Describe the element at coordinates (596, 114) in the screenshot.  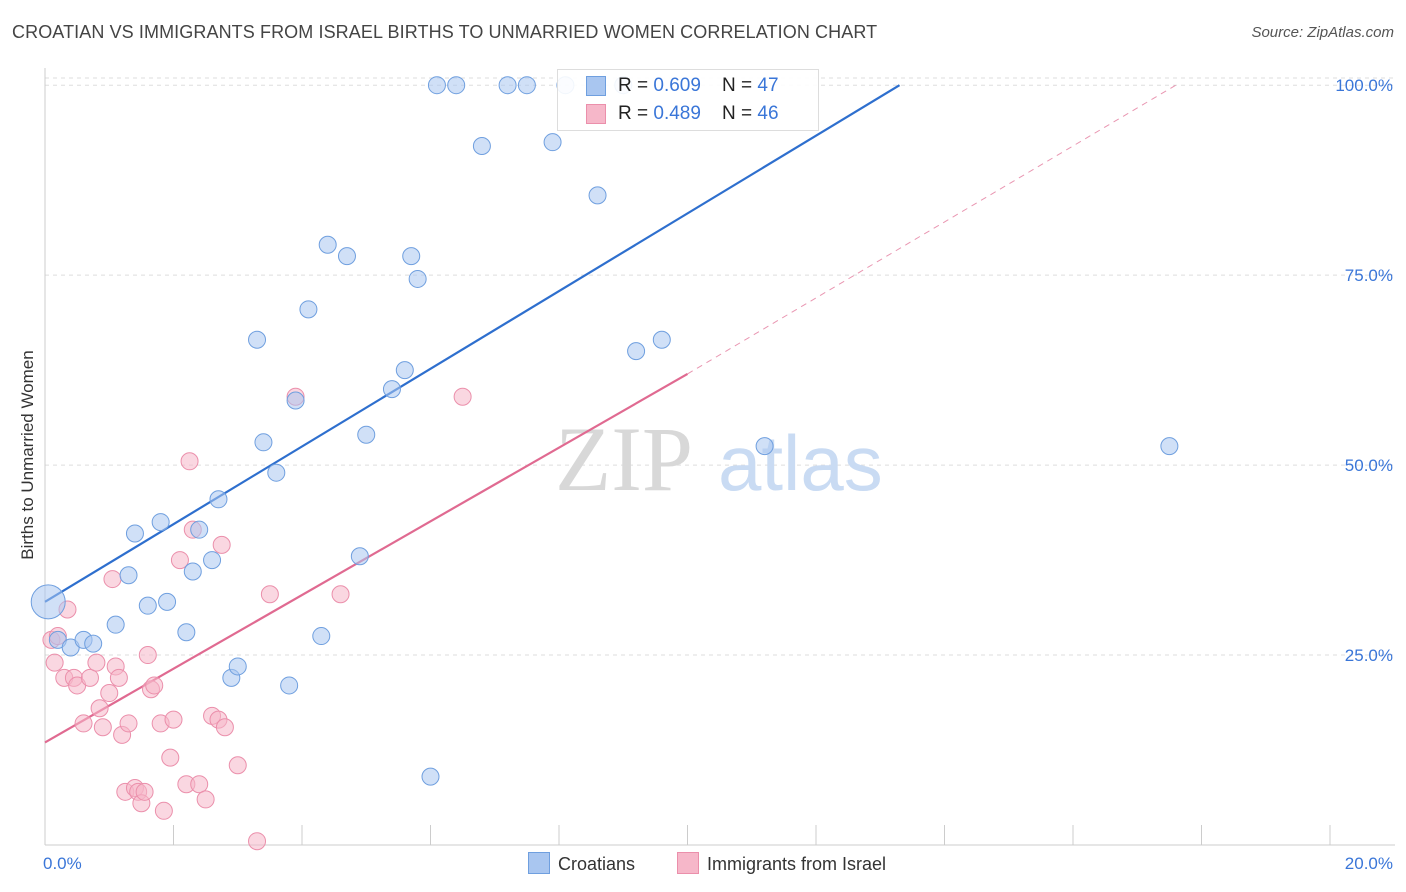
I see `legend-swatch-israel` at that location.